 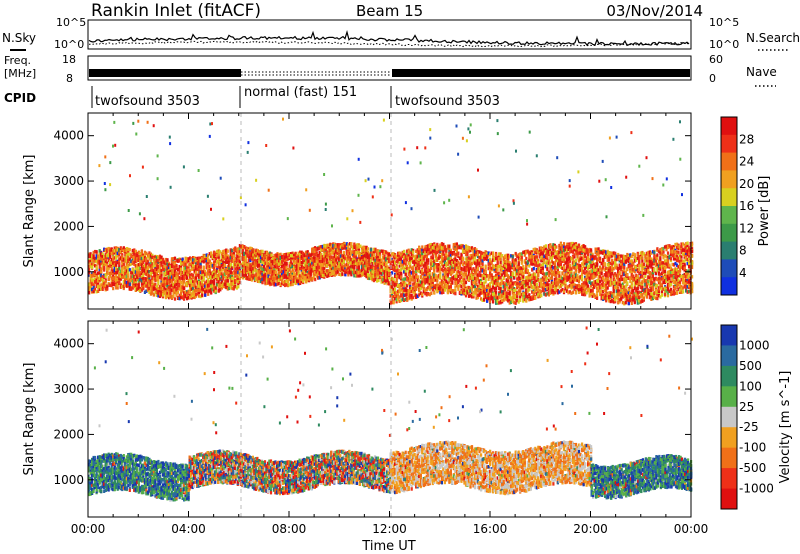 I want to click on freq-band-b-dots, so click(x=316, y=73).